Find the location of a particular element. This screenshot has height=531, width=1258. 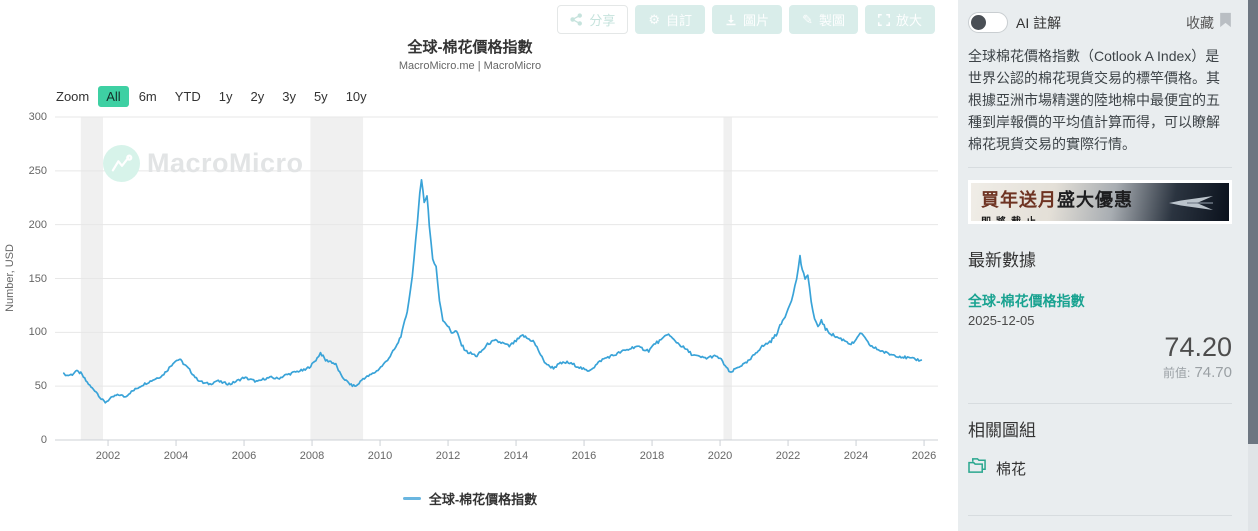

page-scrollbar is located at coordinates (1253, 265).